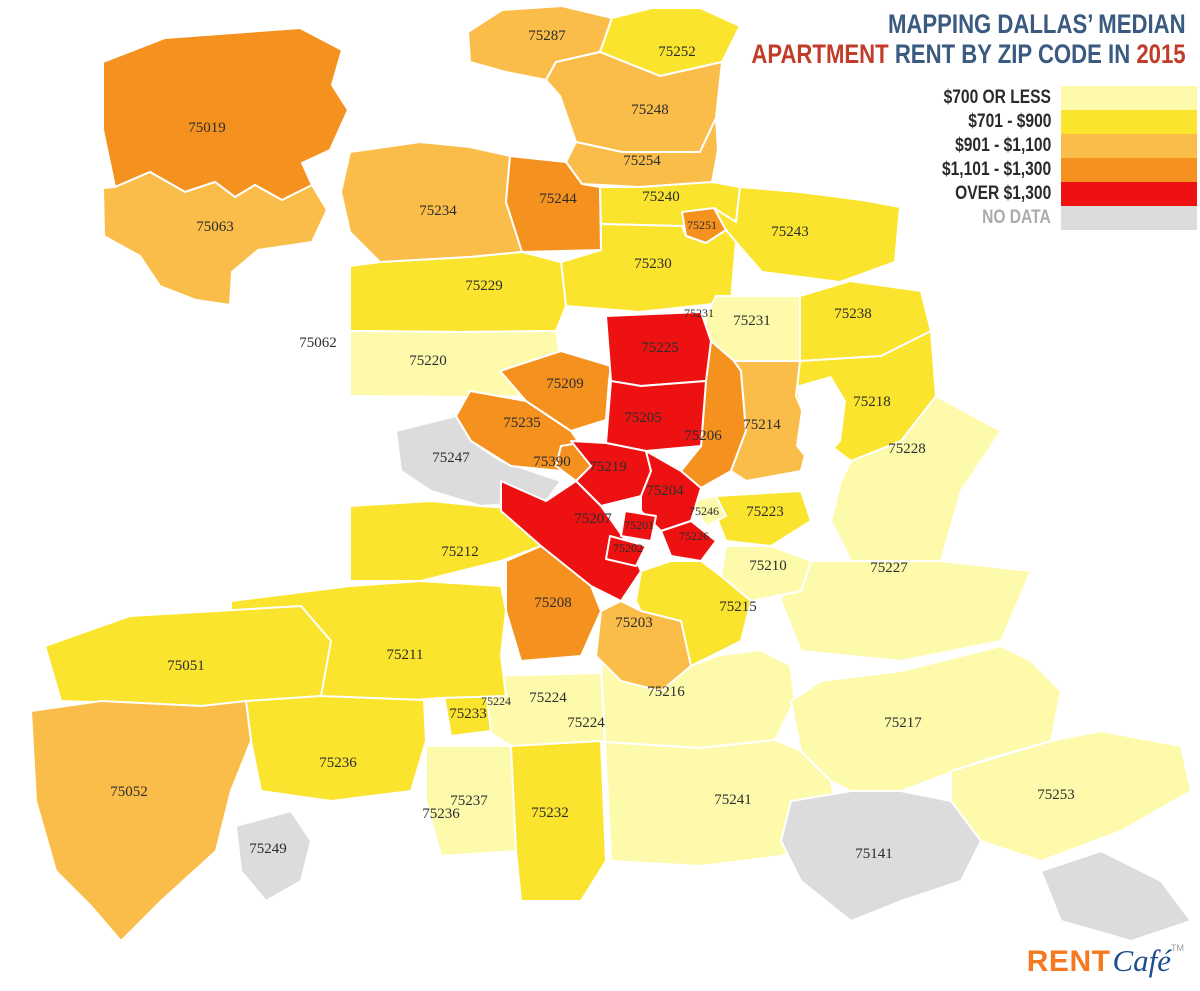  What do you see at coordinates (186, 666) in the screenshot?
I see `zip-label-75051: 75051` at bounding box center [186, 666].